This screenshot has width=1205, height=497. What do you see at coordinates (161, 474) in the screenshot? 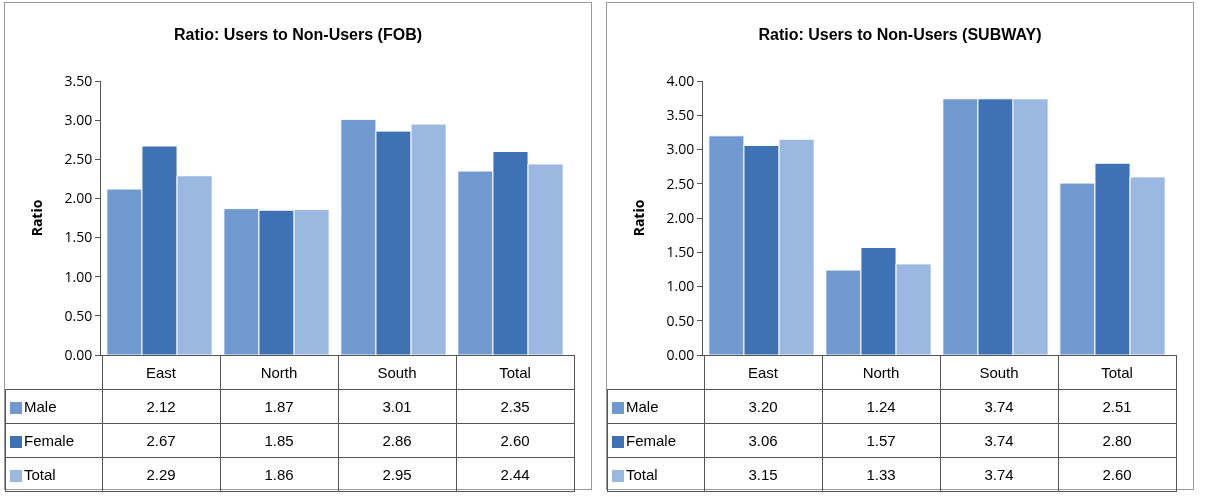
I see `text: 2.29` at bounding box center [161, 474].